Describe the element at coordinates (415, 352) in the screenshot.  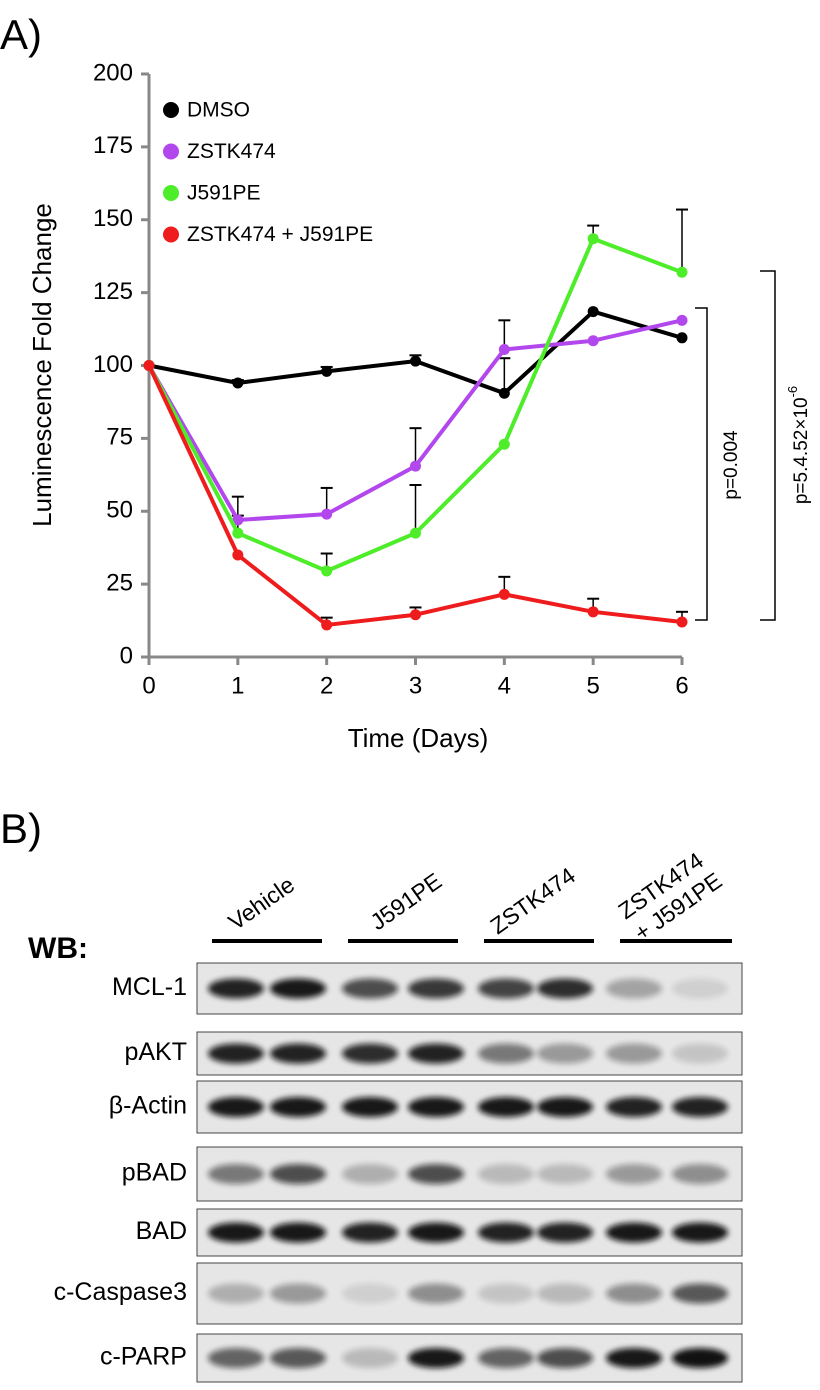
I see `series-line` at that location.